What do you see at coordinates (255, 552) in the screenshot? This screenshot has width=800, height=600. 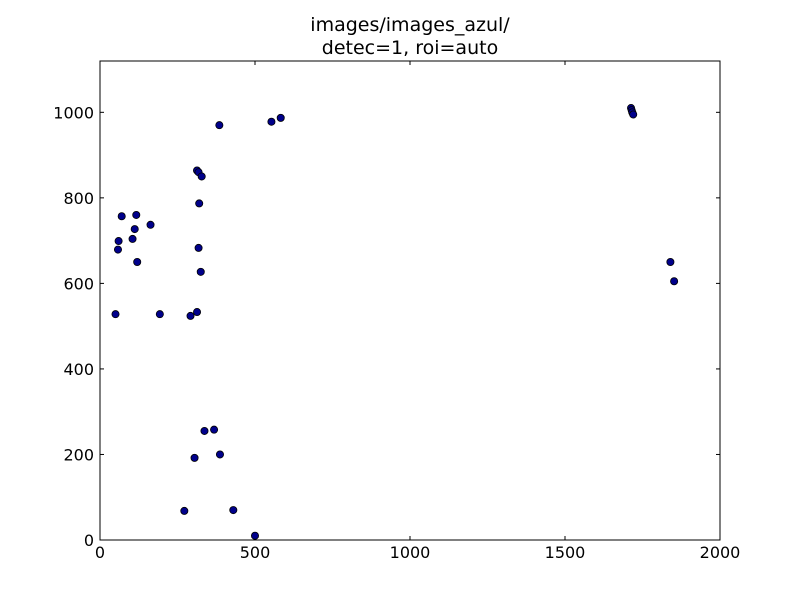 I see `x-tick-label: 500` at bounding box center [255, 552].